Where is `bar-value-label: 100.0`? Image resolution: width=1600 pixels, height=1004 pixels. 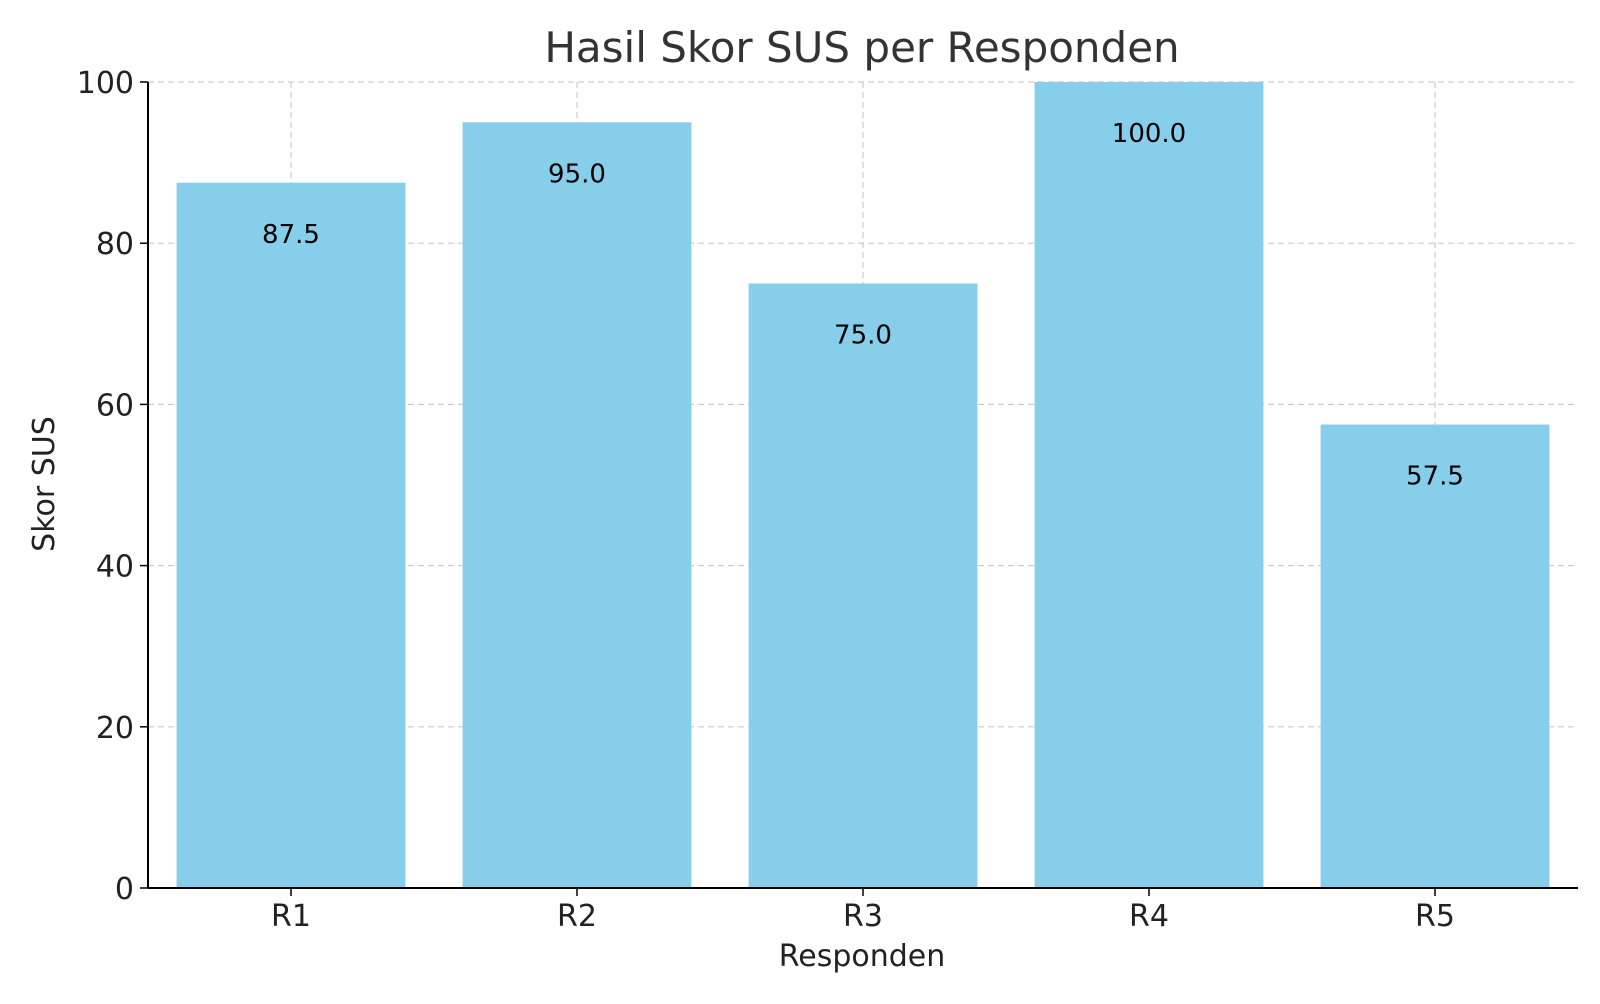
bar-value-label: 100.0 is located at coordinates (1149, 134).